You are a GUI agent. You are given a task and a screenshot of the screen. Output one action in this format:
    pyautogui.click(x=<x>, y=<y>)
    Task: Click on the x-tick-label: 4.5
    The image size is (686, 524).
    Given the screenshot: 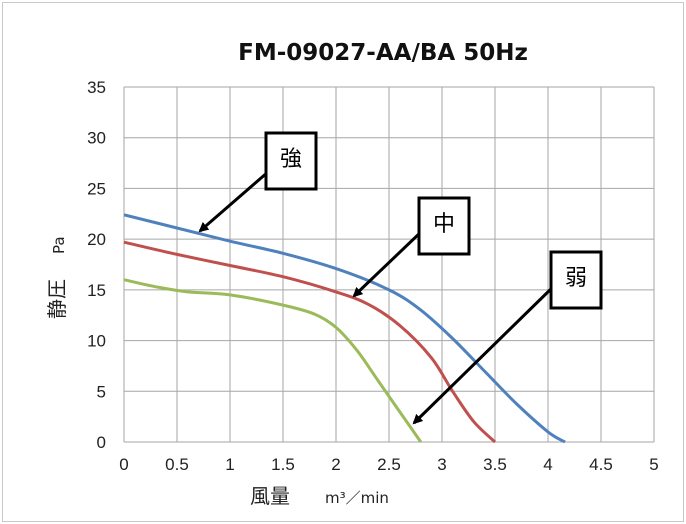 What is the action you would take?
    pyautogui.click(x=601, y=464)
    